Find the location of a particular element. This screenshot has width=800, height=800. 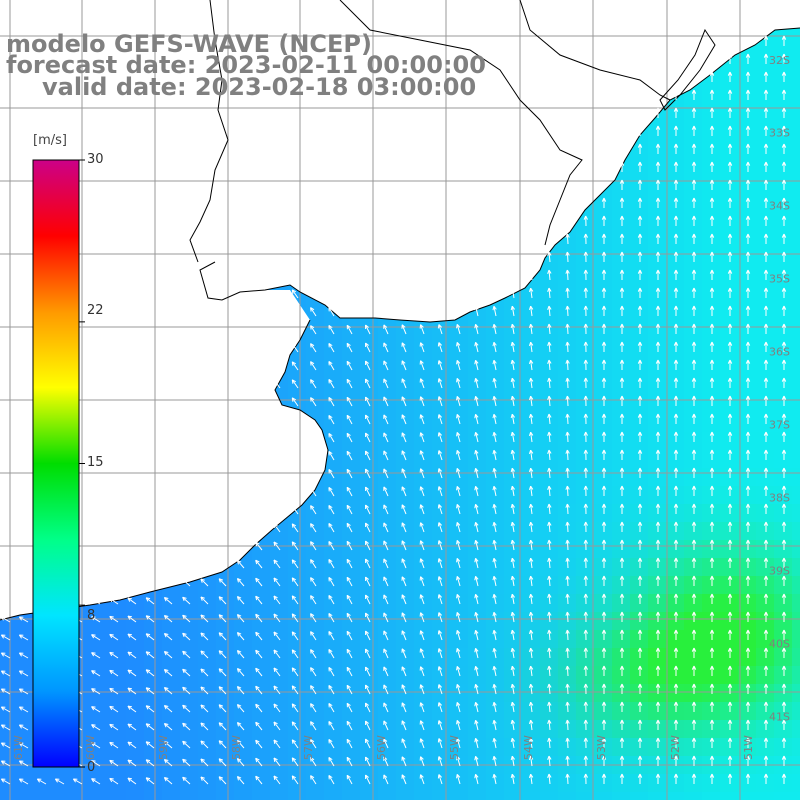

lat-label: 40S is located at coordinates (779, 644).